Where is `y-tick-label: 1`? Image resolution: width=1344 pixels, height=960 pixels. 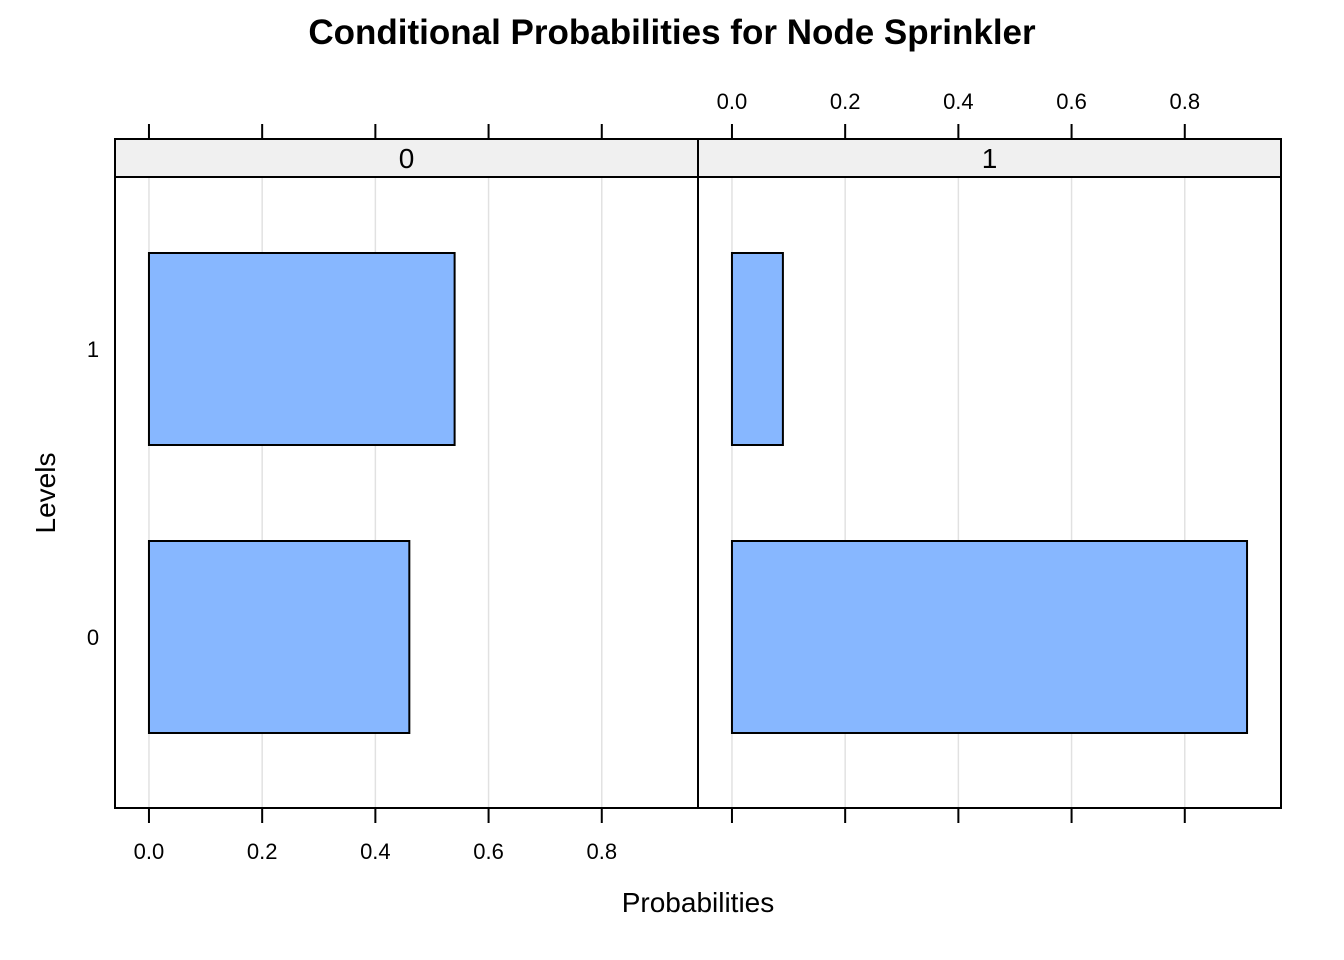 y-tick-label: 1 is located at coordinates (93, 349).